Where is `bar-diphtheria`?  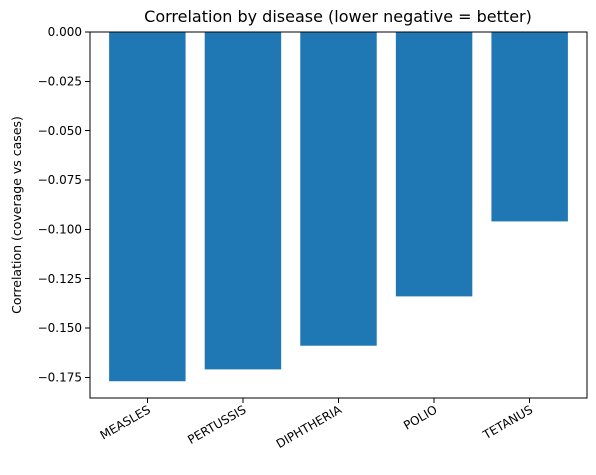 bar-diphtheria is located at coordinates (338, 189).